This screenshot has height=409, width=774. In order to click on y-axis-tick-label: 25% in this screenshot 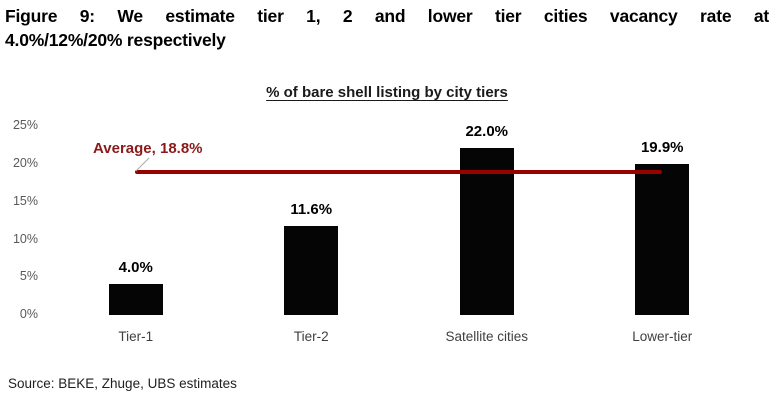, I will do `click(25, 125)`.